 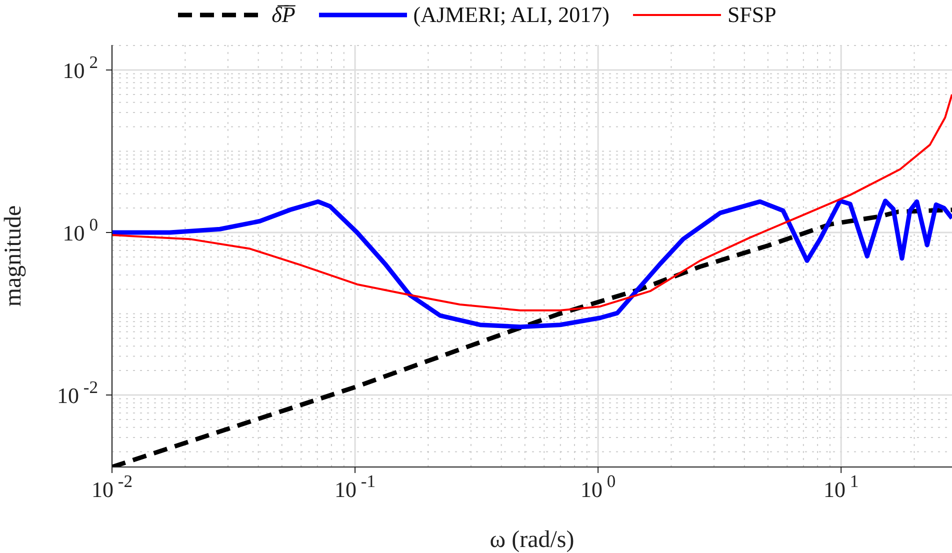 I want to click on x-tick-label: 10$^{-1}$, so click(x=355, y=486).